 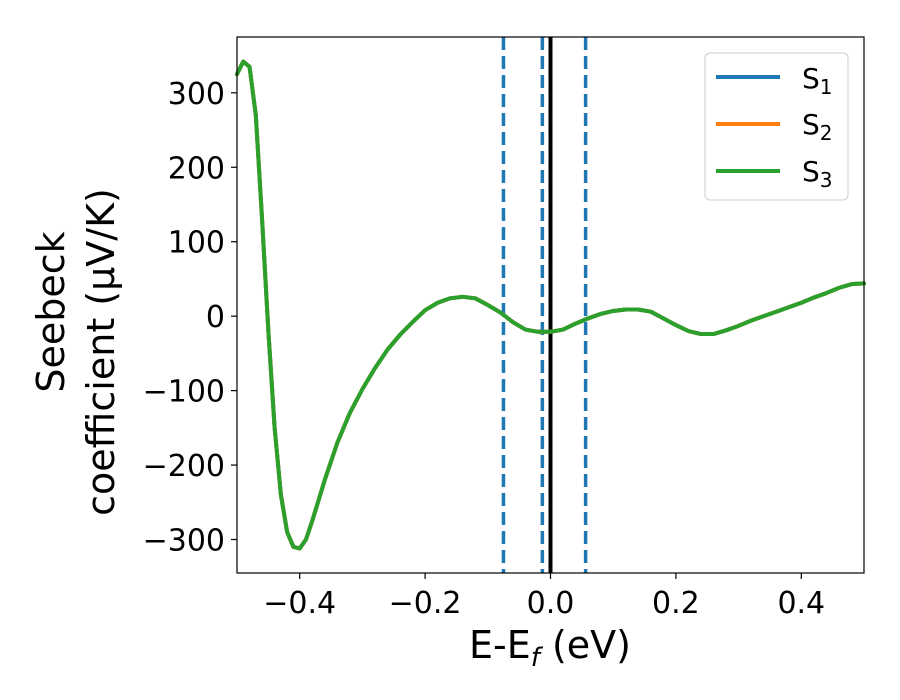 I want to click on legend-label-s1-sub: 1, so click(x=826, y=87).